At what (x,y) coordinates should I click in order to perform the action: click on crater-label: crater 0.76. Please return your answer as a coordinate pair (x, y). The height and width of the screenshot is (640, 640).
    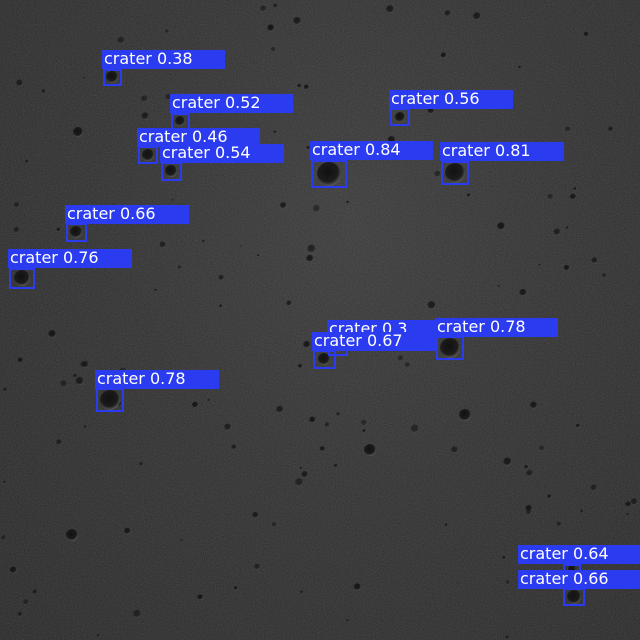
    Looking at the image, I should click on (70, 258).